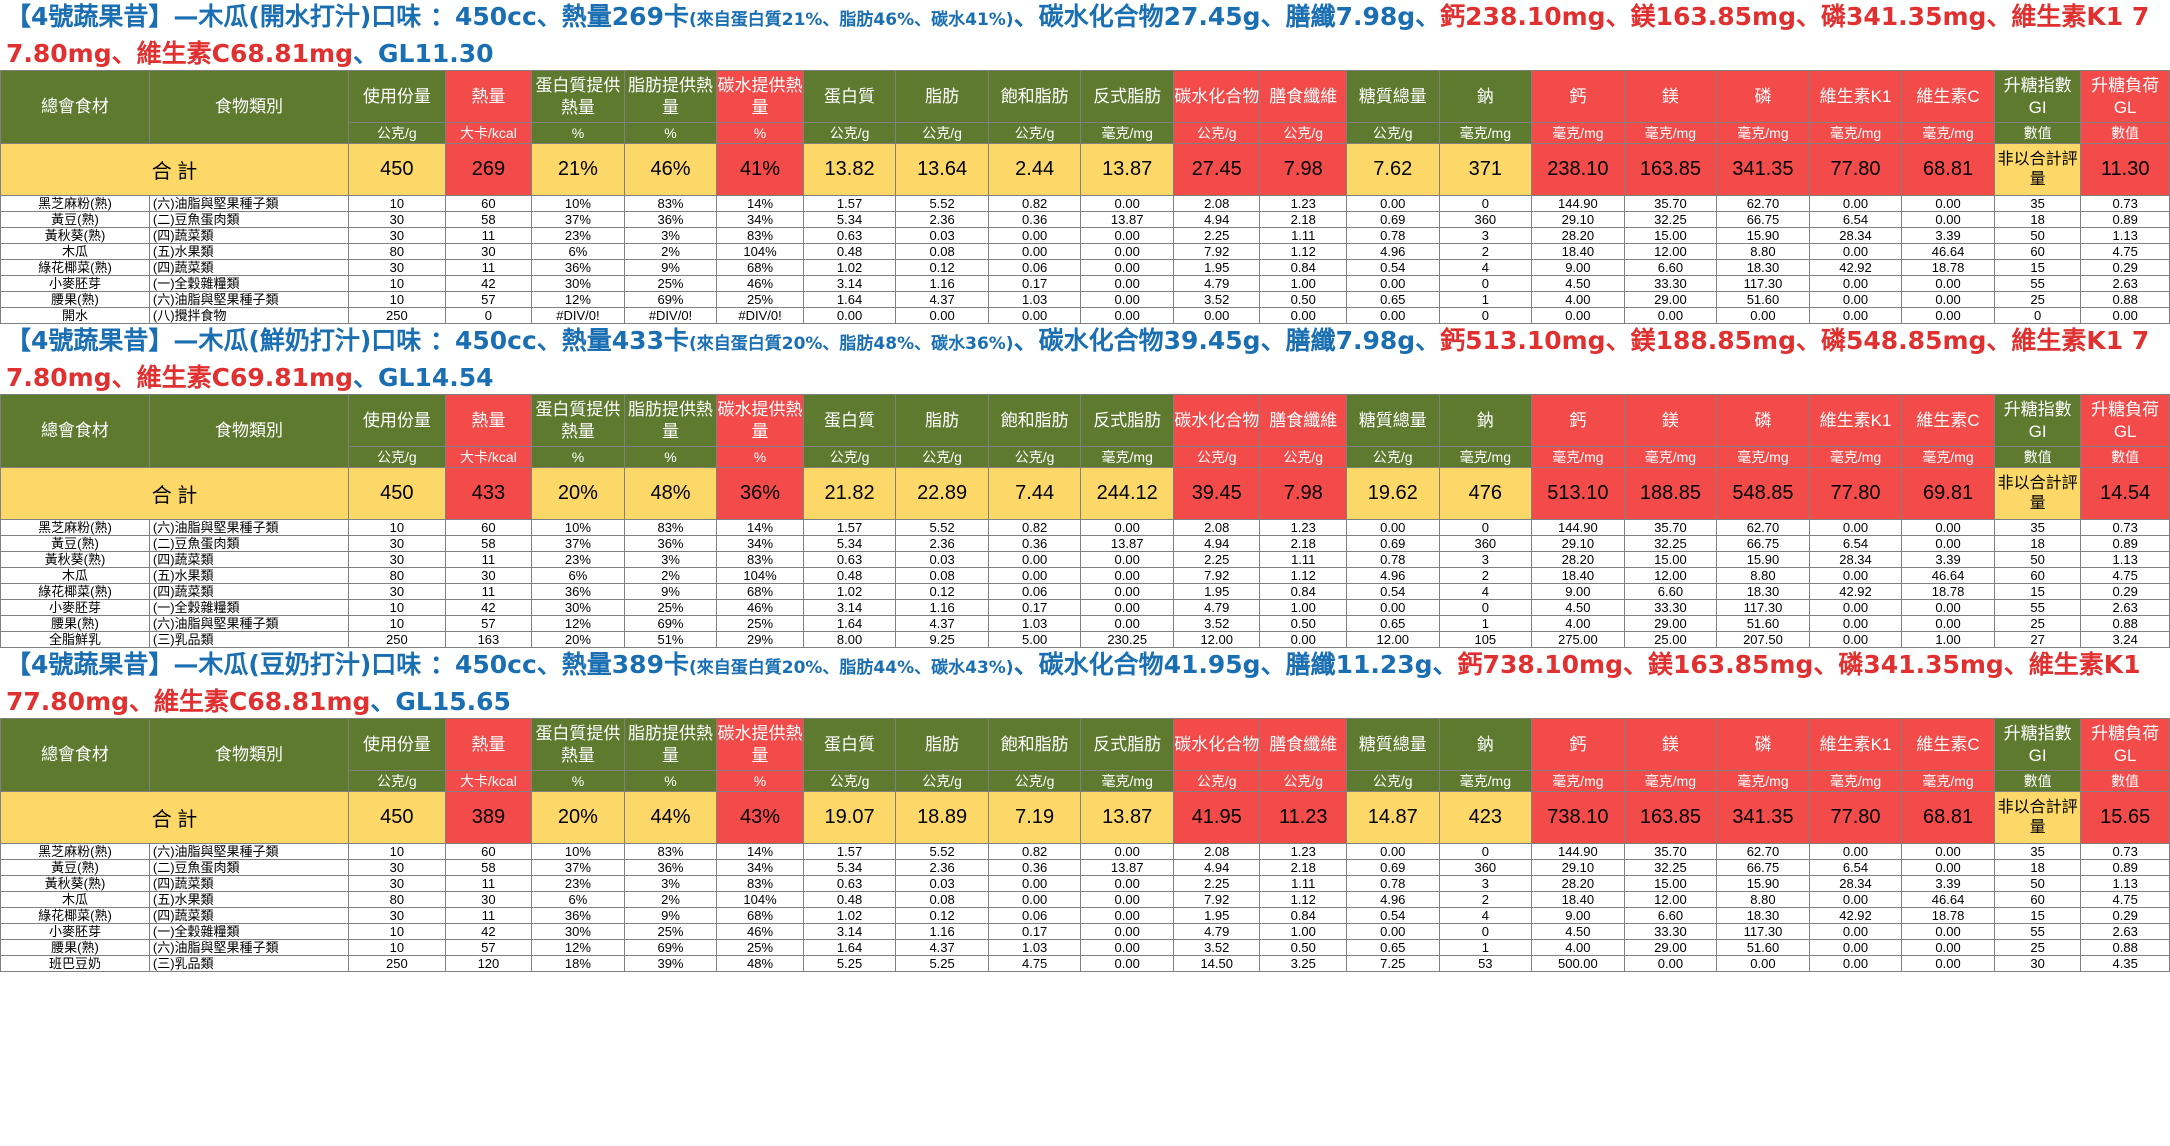  What do you see at coordinates (670, 639) in the screenshot?
I see `nutrient-value: 51%` at bounding box center [670, 639].